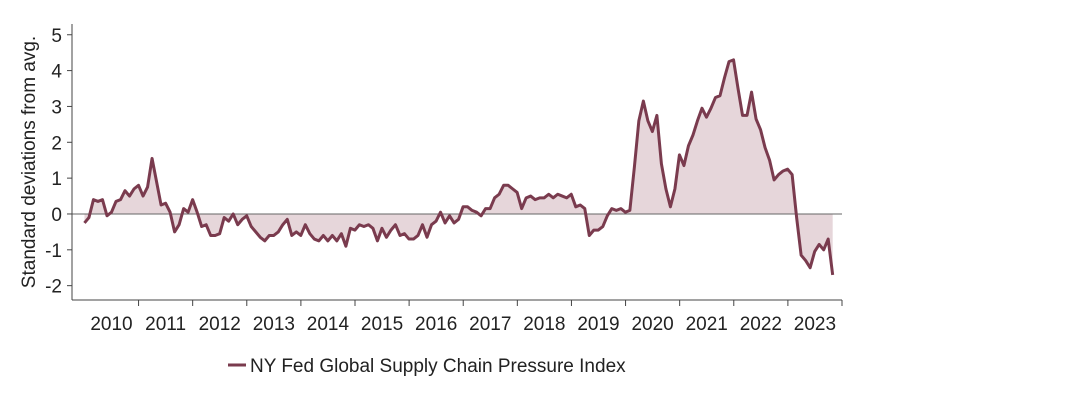  Describe the element at coordinates (56, 107) in the screenshot. I see `y-tick-label: 3` at that location.